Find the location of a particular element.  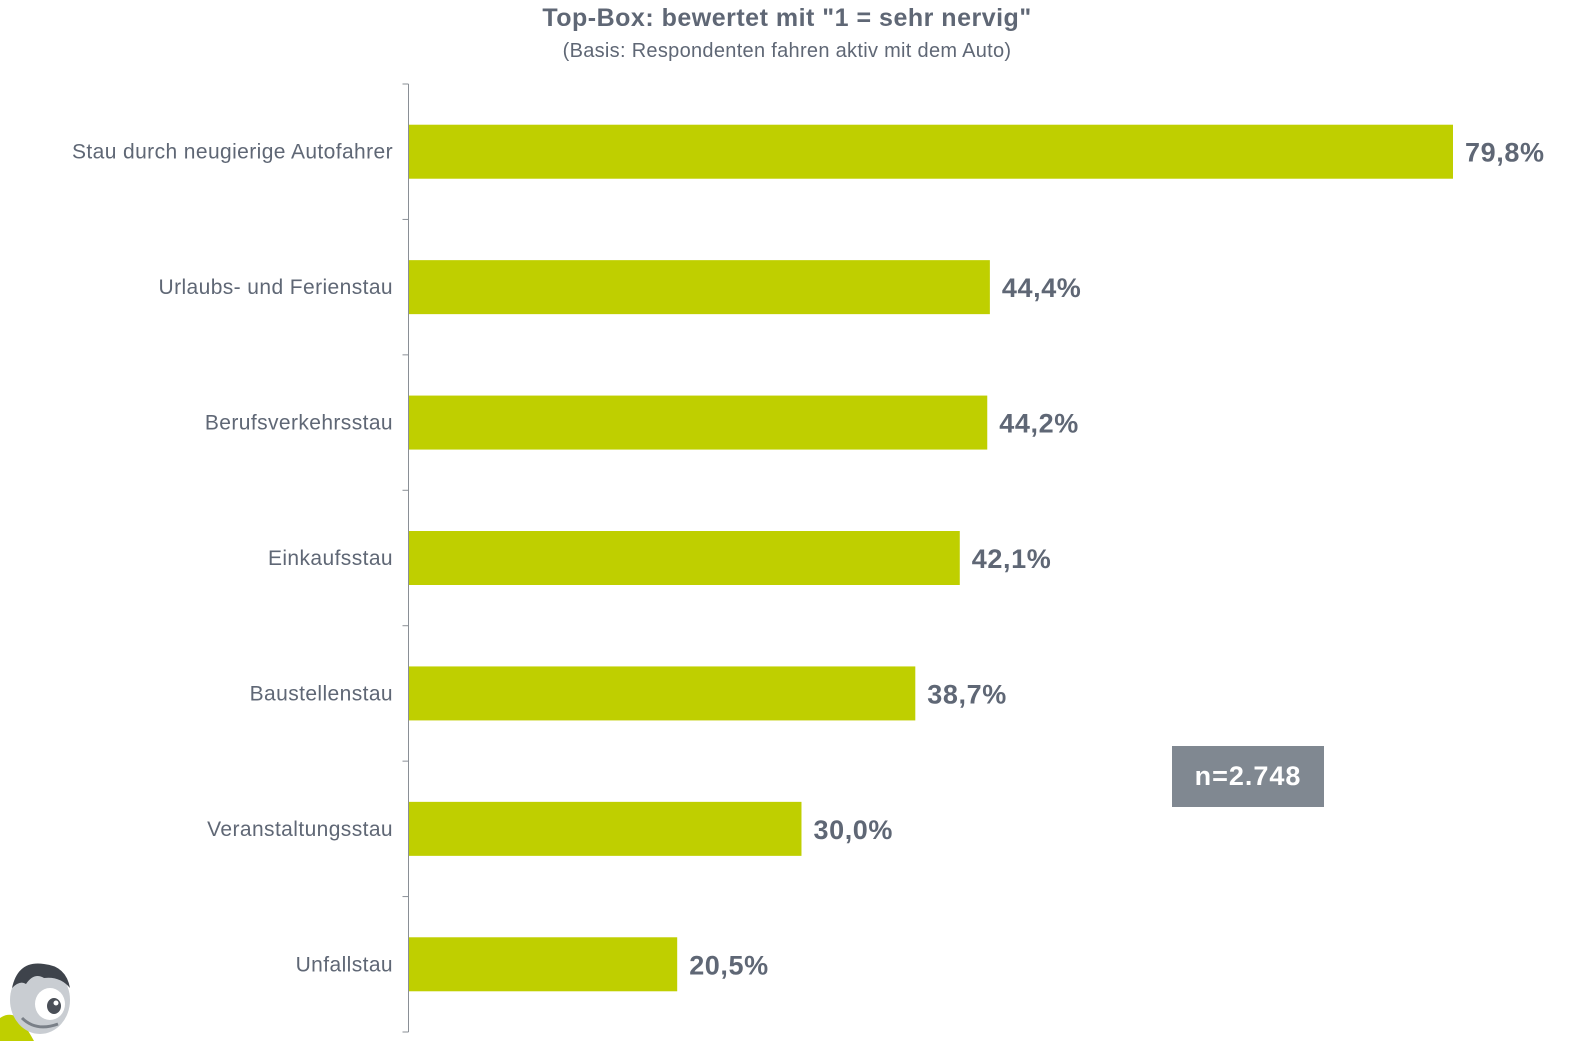

value-label: 44,2% is located at coordinates (1039, 424).